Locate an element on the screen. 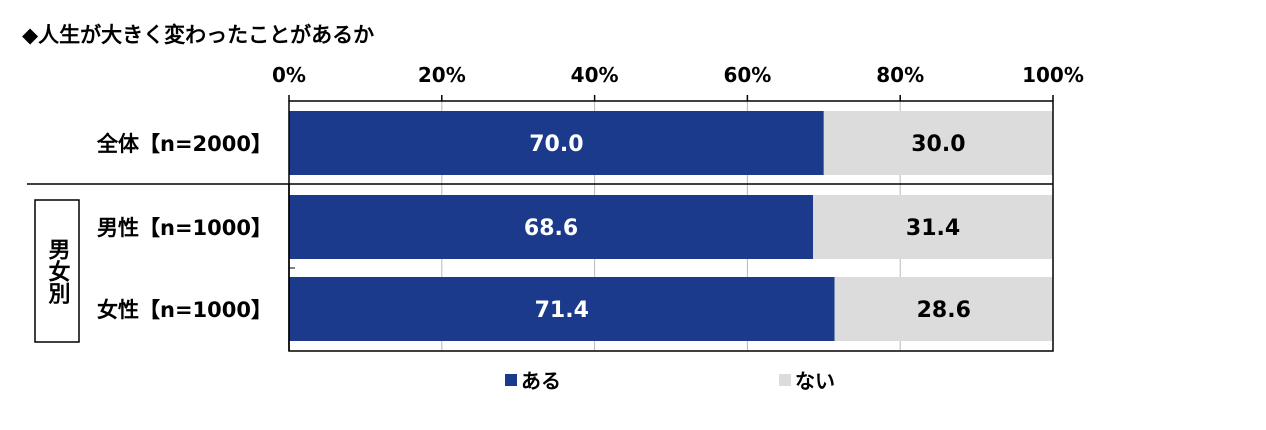  data-label: 70.0 is located at coordinates (556, 144).